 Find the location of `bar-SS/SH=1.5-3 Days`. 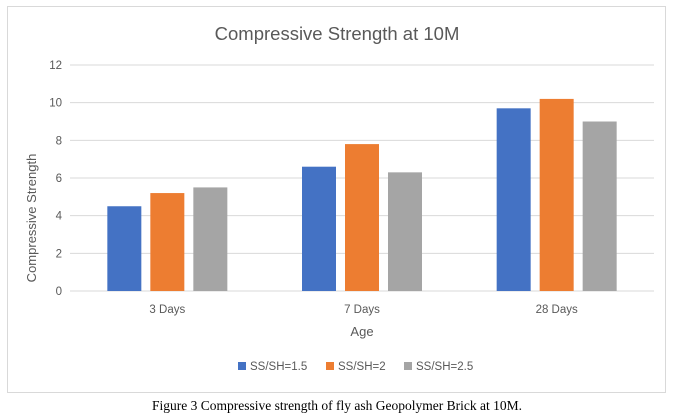

bar-SS/SH=1.5-3 Days is located at coordinates (124, 248).